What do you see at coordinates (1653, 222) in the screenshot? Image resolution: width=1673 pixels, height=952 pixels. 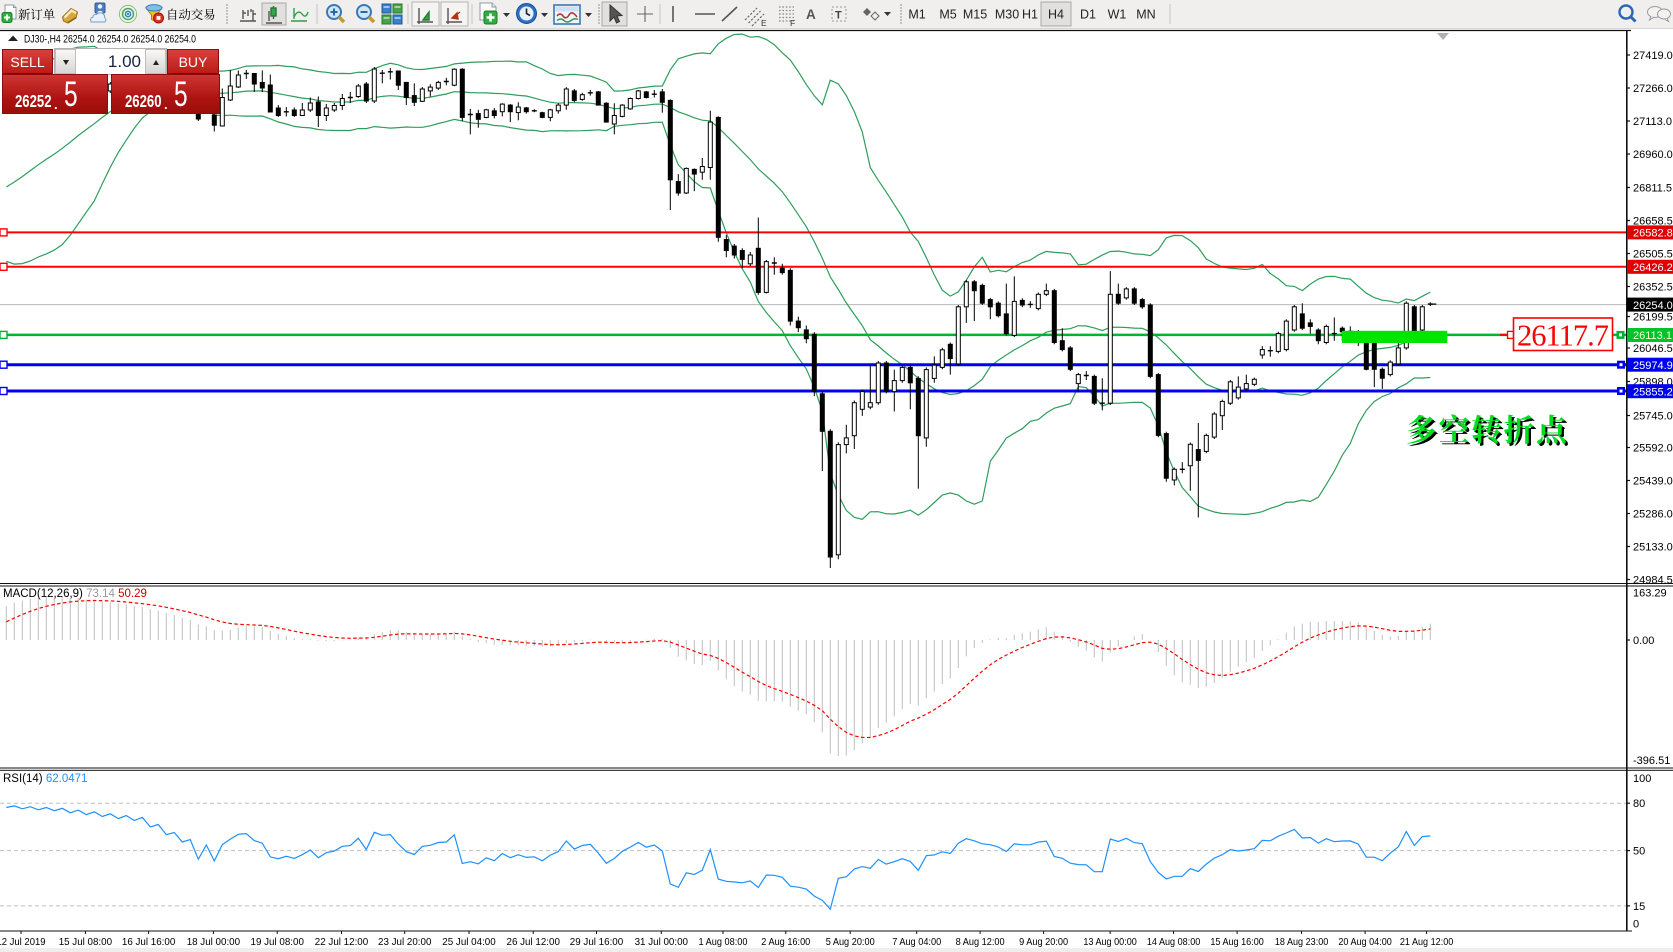 I see `svg-text: 26658.5` at bounding box center [1653, 222].